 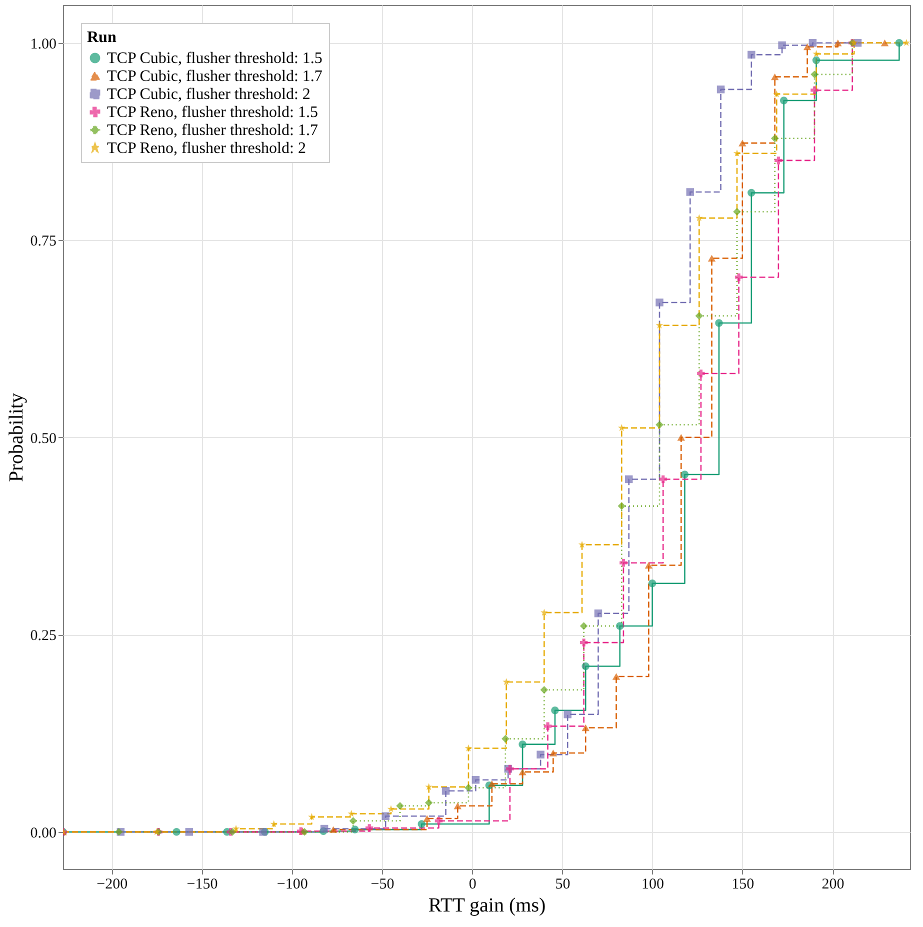 I want to click on legend-title: Run, so click(x=101, y=37).